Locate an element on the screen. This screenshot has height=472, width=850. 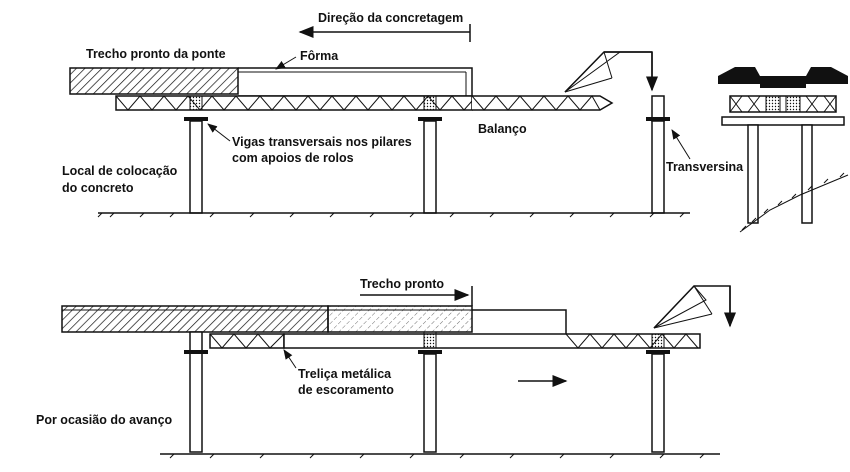
gantry-crane-top is located at coordinates (611, 72).